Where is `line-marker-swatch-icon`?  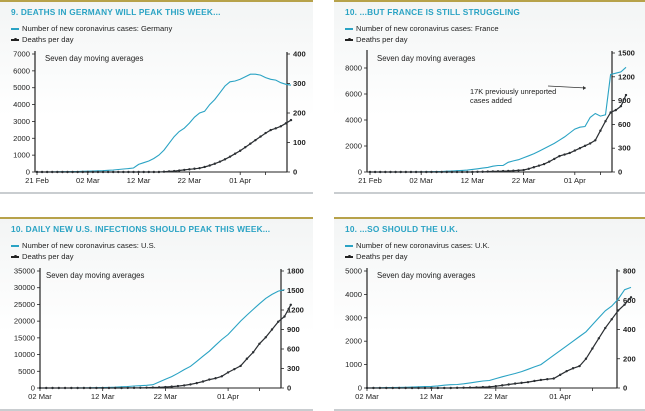 line-marker-swatch-icon is located at coordinates (349, 256).